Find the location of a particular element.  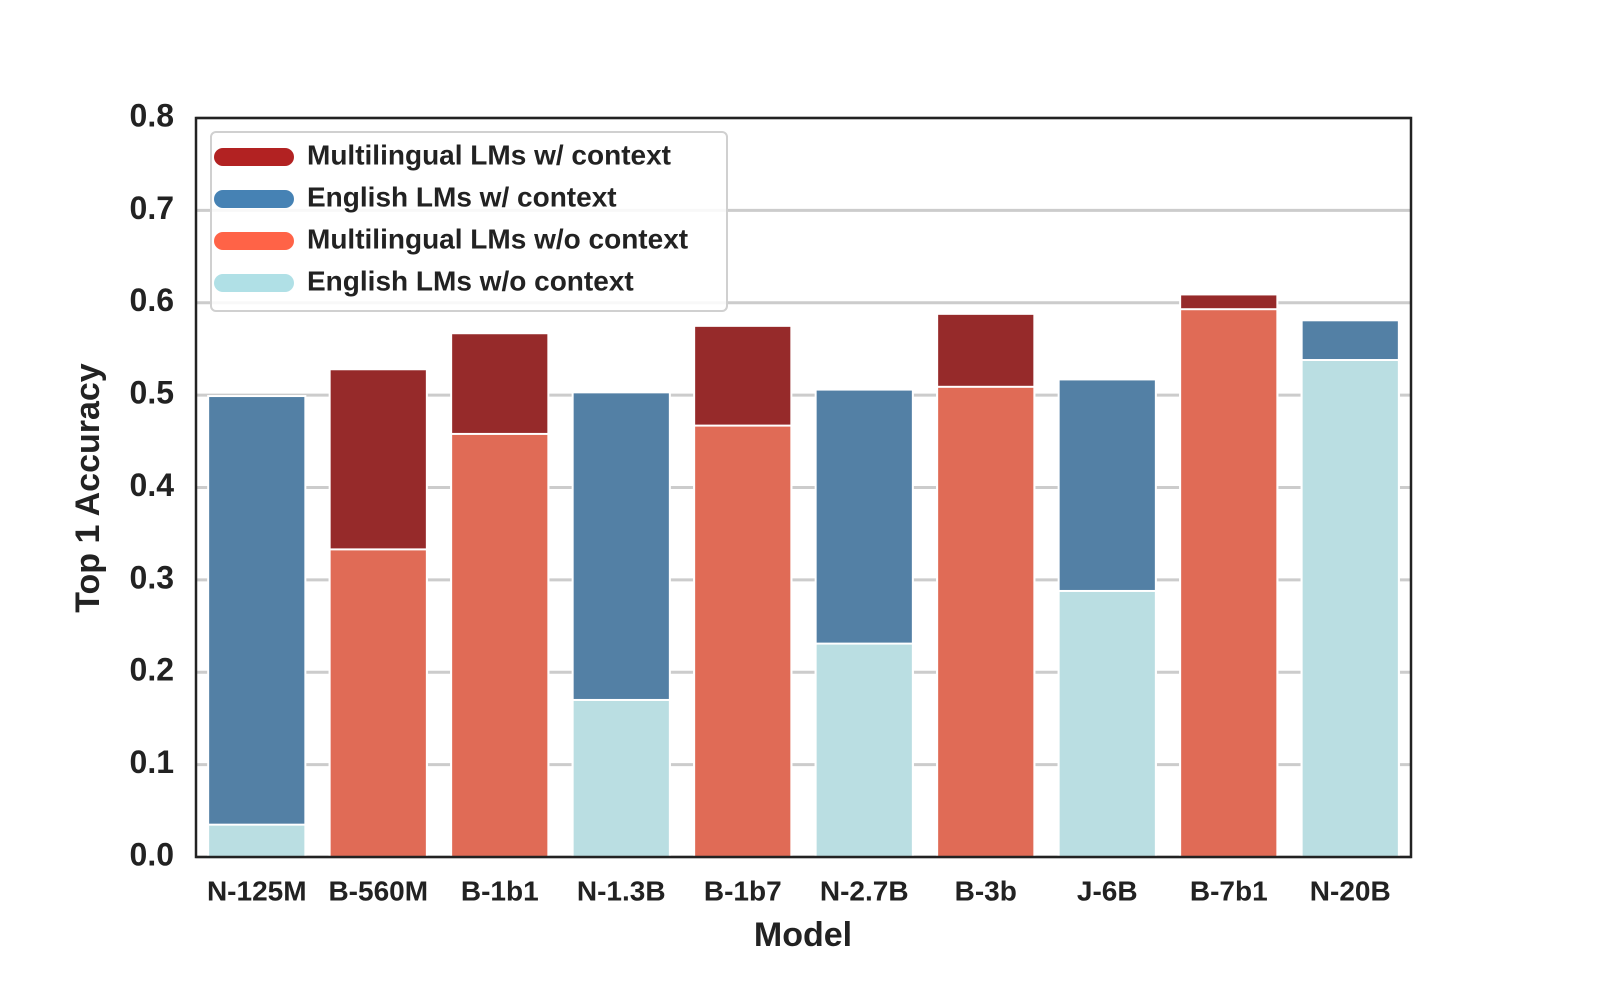

x-tick-label: J-6B is located at coordinates (1107, 890).